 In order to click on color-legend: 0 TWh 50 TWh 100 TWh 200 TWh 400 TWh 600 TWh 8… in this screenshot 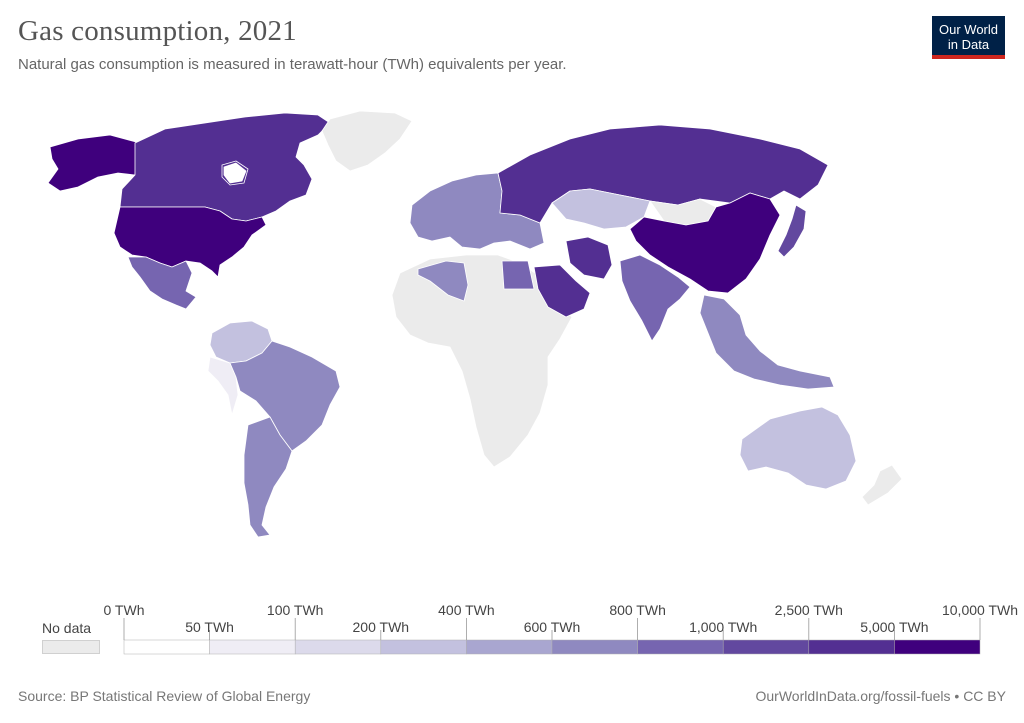, I will do `click(512, 631)`.